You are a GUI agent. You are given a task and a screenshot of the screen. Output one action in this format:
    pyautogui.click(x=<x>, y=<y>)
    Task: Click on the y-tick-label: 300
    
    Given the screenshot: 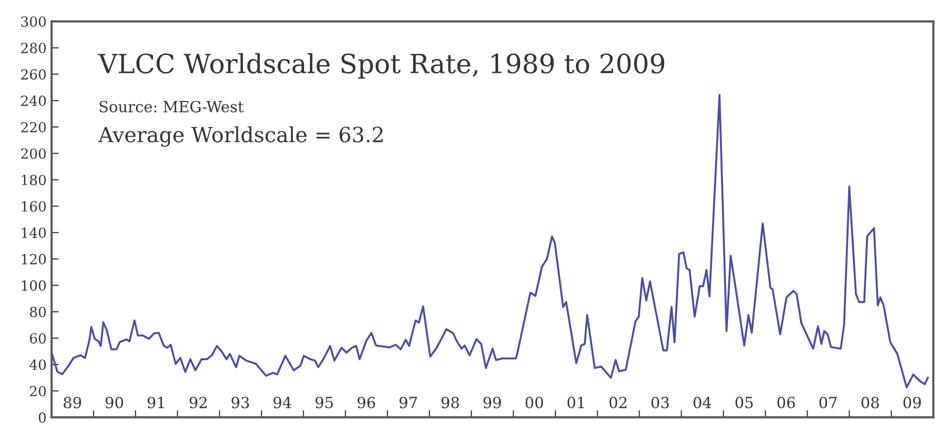 What is the action you would take?
    pyautogui.click(x=33, y=21)
    